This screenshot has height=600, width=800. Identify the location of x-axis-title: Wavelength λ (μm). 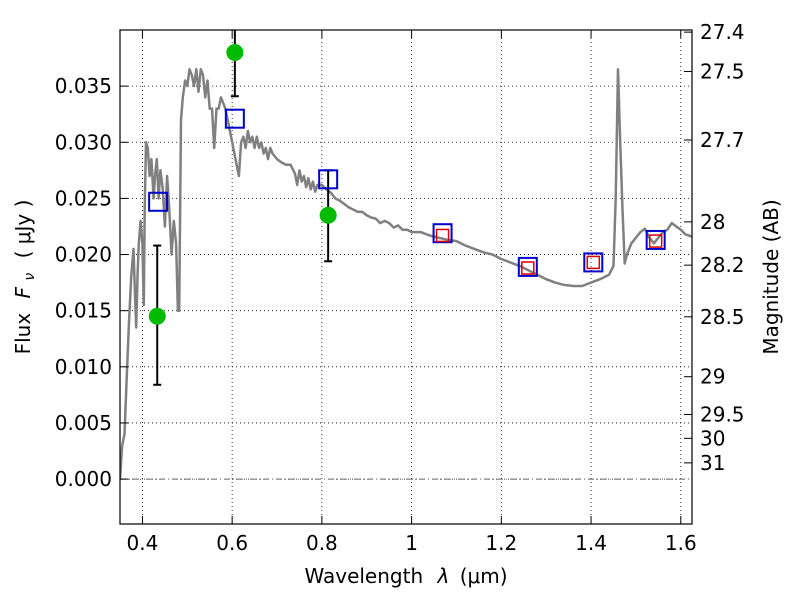
(405, 576).